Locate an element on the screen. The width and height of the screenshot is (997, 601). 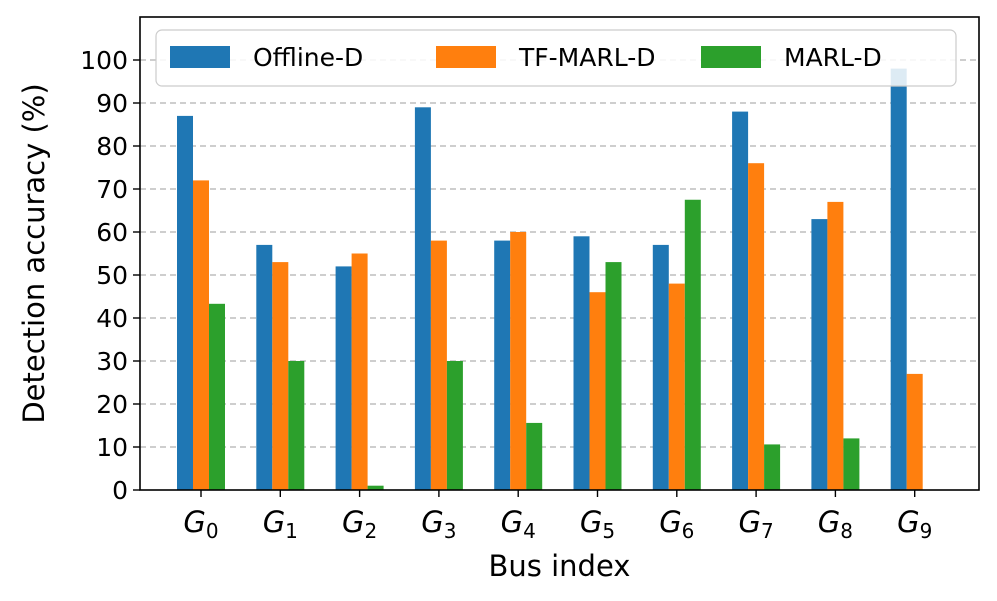
y-axis-label: Detection accuracy (%) is located at coordinates (34, 253).